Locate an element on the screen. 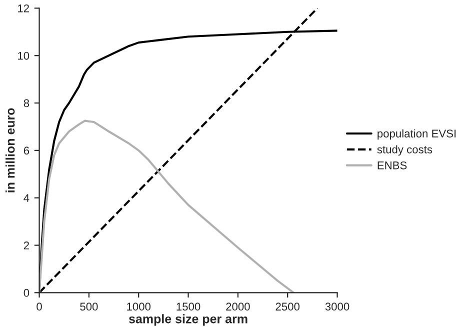 This screenshot has height=327, width=462. y-tick-label: 4 is located at coordinates (27, 198).